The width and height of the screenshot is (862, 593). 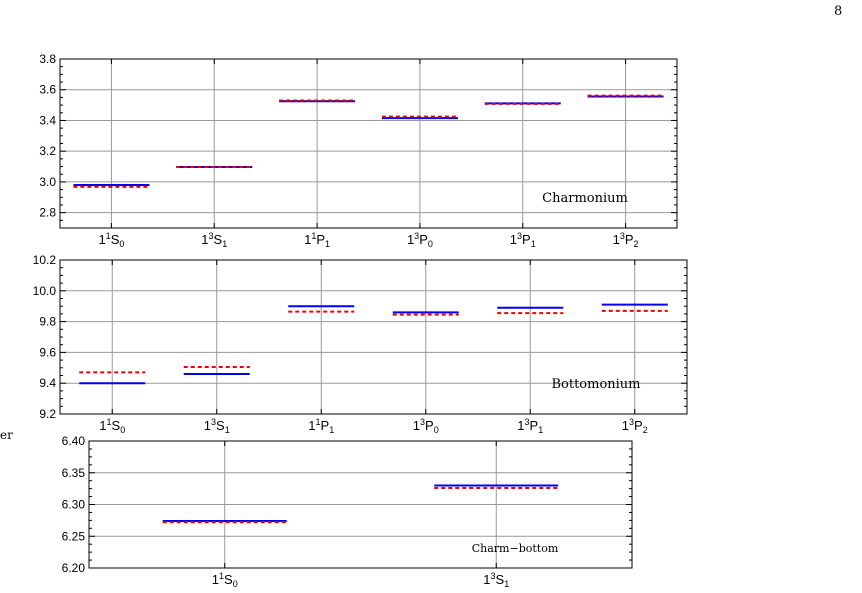 I want to click on y-tick-label: 2.8, so click(x=47, y=213).